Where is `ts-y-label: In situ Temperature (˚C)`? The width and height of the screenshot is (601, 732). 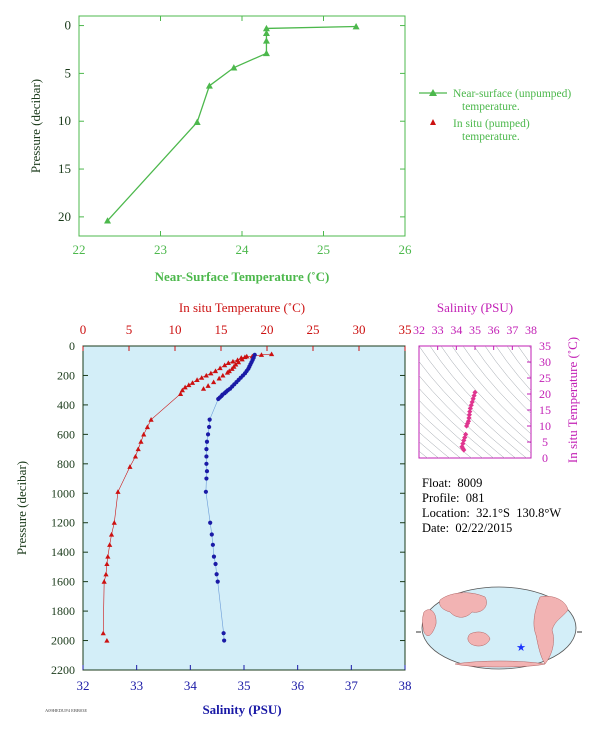
ts-y-label: In situ Temperature (˚C) is located at coordinates (572, 400).